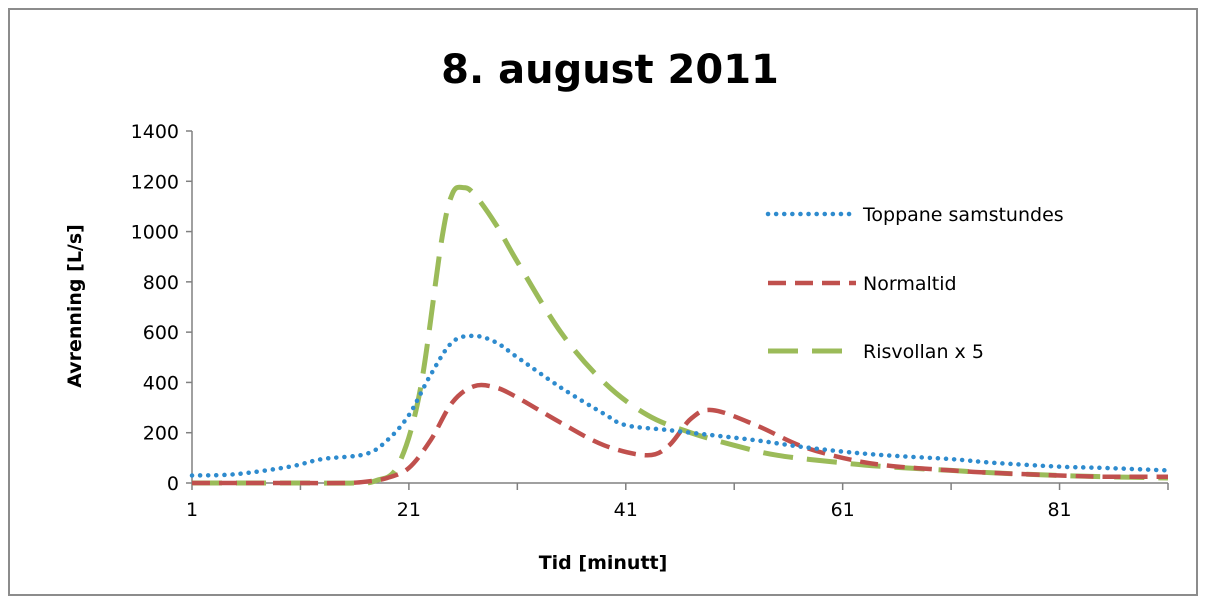  Describe the element at coordinates (923, 352) in the screenshot. I see `legend-label: Risvollan x 5` at that location.